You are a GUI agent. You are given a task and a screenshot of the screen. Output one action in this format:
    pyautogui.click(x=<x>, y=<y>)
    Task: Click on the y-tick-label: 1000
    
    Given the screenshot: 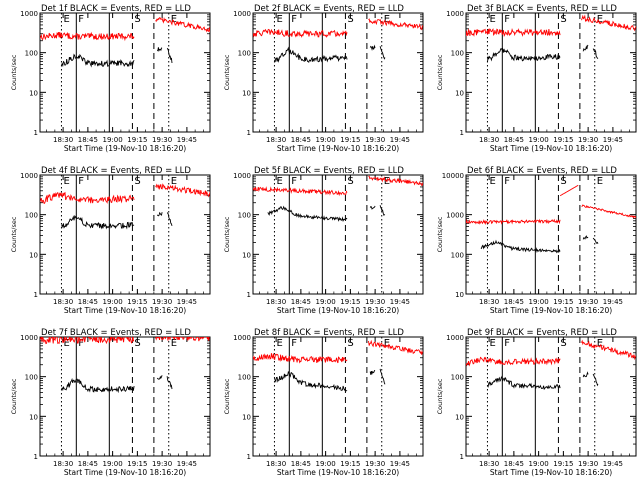 What is the action you would take?
    pyautogui.click(x=455, y=14)
    